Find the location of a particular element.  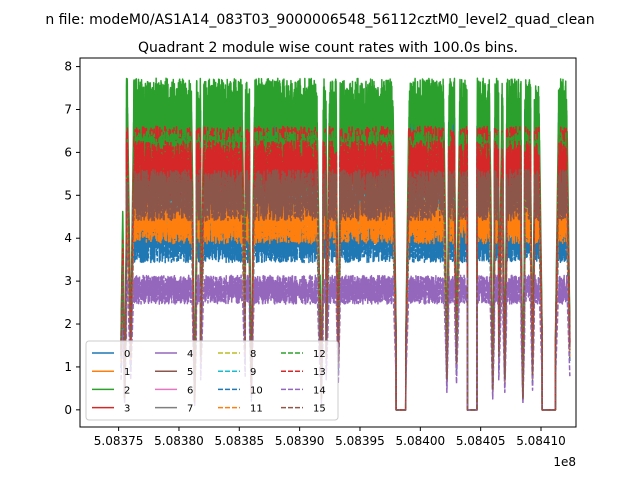

y-tick-label: 5 is located at coordinates (68, 195).